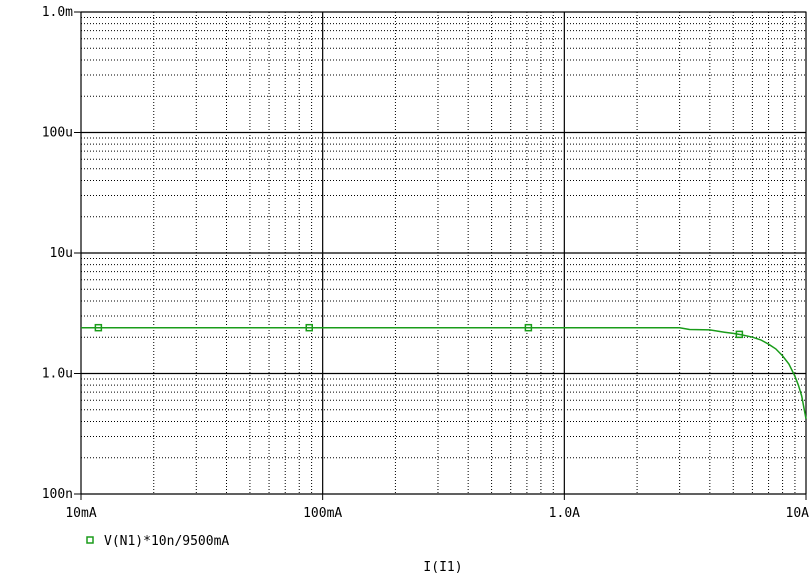 The image size is (811, 584). What do you see at coordinates (322, 513) in the screenshot?
I see `x-tick-label: 100mA` at bounding box center [322, 513].